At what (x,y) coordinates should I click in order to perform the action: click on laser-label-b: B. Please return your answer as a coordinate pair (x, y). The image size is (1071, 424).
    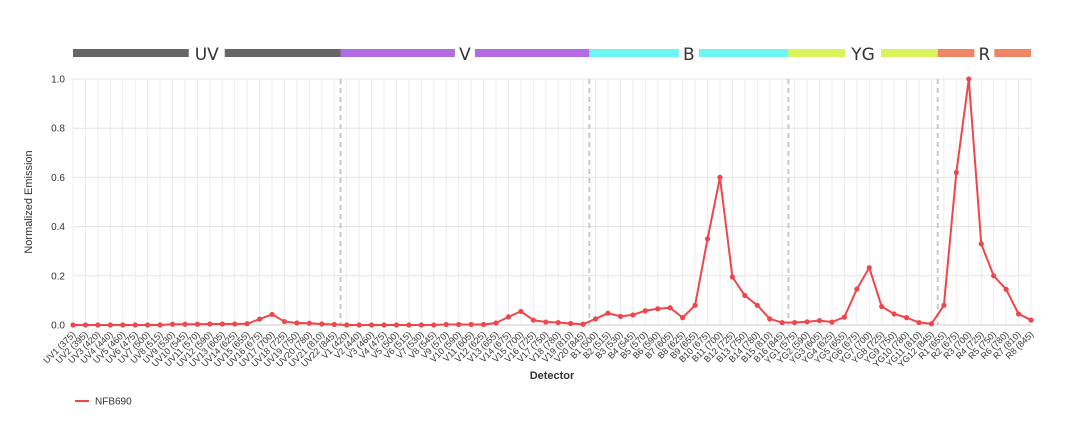
    Looking at the image, I should click on (689, 55).